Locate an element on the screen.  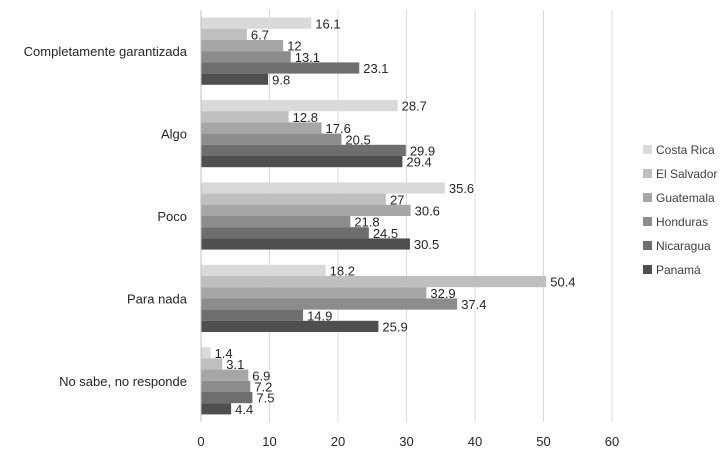
data-label: 18.2 is located at coordinates (342, 271).